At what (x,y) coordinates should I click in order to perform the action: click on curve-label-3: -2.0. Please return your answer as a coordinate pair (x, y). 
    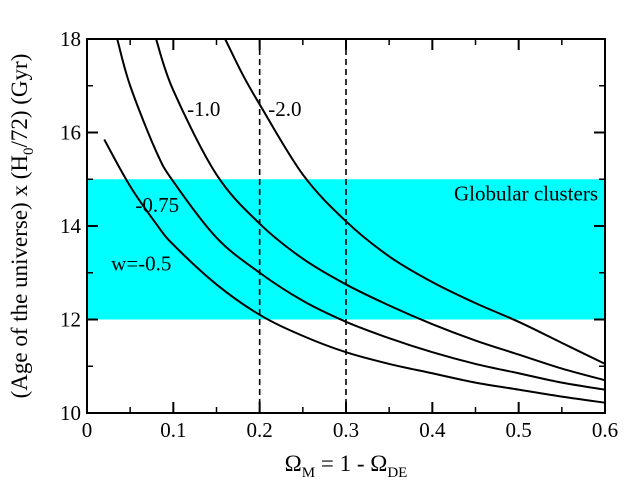
    Looking at the image, I should click on (284, 109).